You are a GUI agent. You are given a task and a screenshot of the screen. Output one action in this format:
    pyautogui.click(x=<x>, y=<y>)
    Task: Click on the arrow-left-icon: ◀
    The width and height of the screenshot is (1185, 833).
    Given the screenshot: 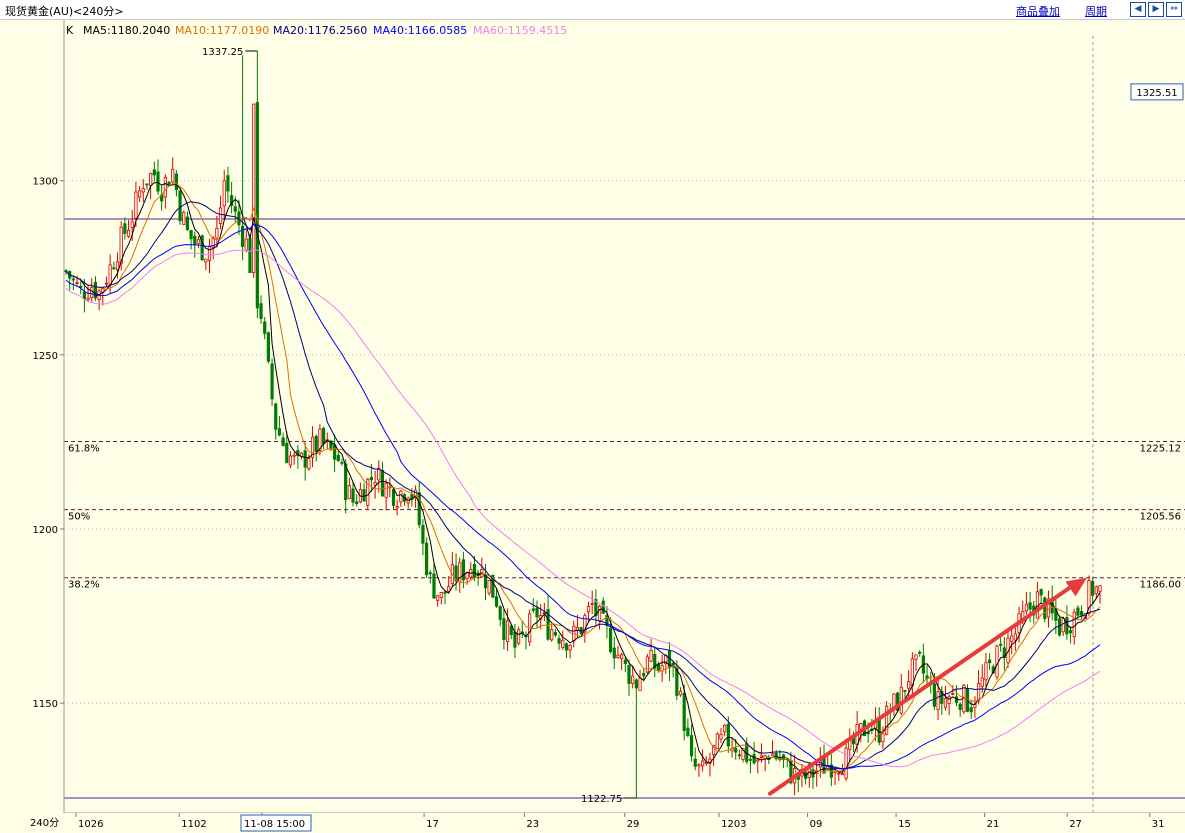 What is the action you would take?
    pyautogui.click(x=1138, y=9)
    